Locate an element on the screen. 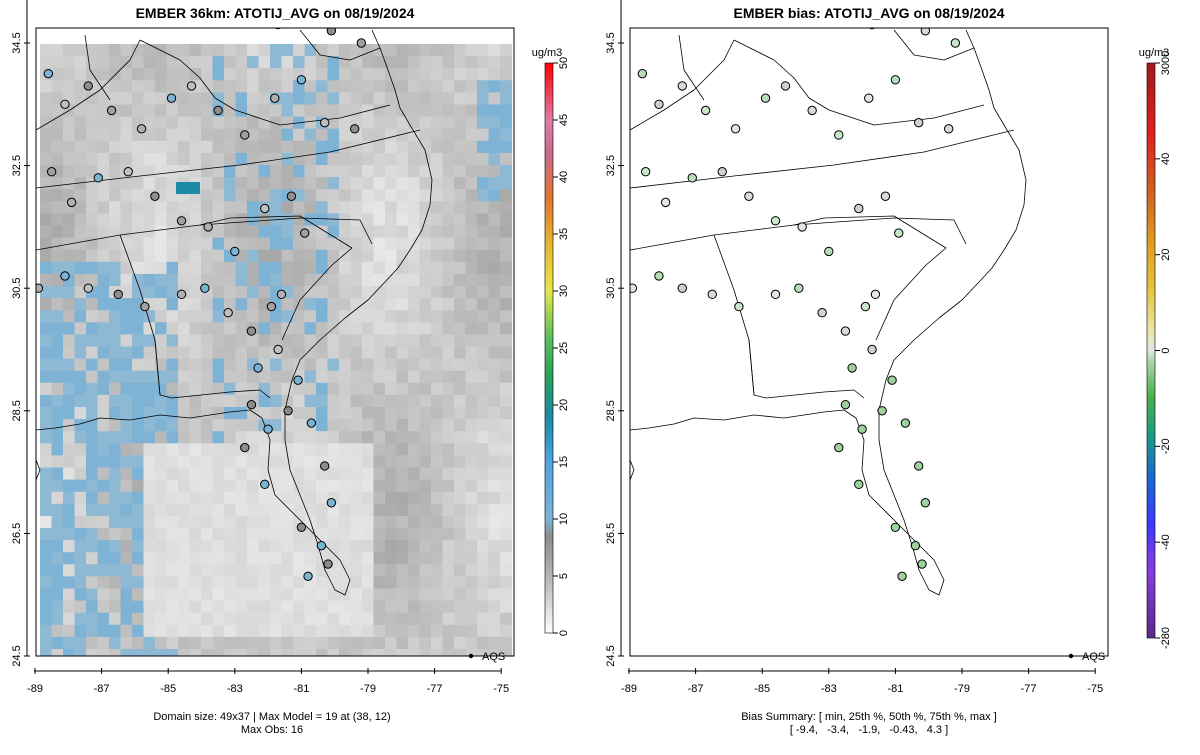  y-tick-label: 24.5 is located at coordinates (611, 655).